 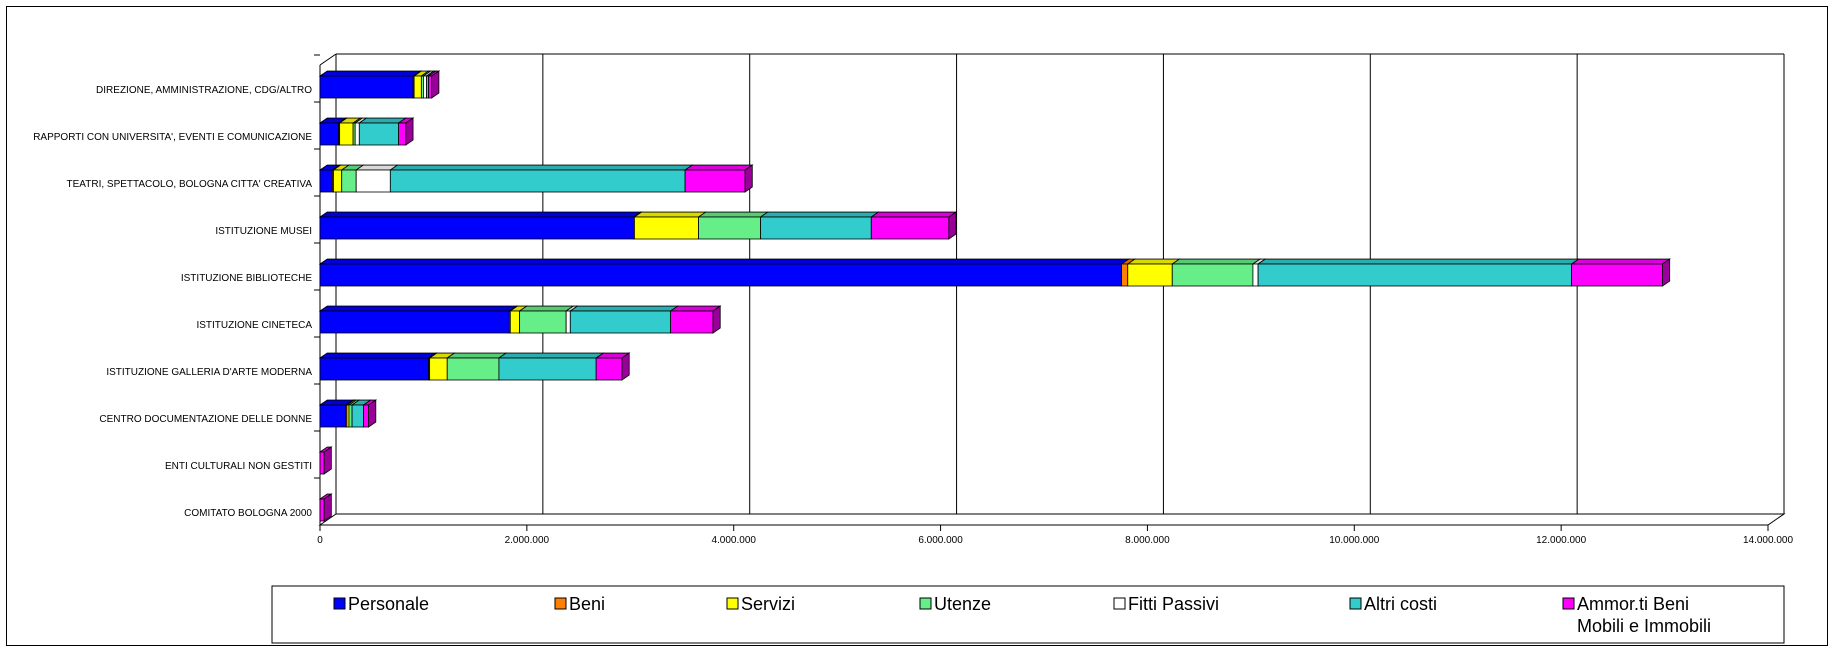 I want to click on bar-istituzione-biblioteche-ammor-ti-beni-mobili-e-immobili, so click(x=1620, y=272).